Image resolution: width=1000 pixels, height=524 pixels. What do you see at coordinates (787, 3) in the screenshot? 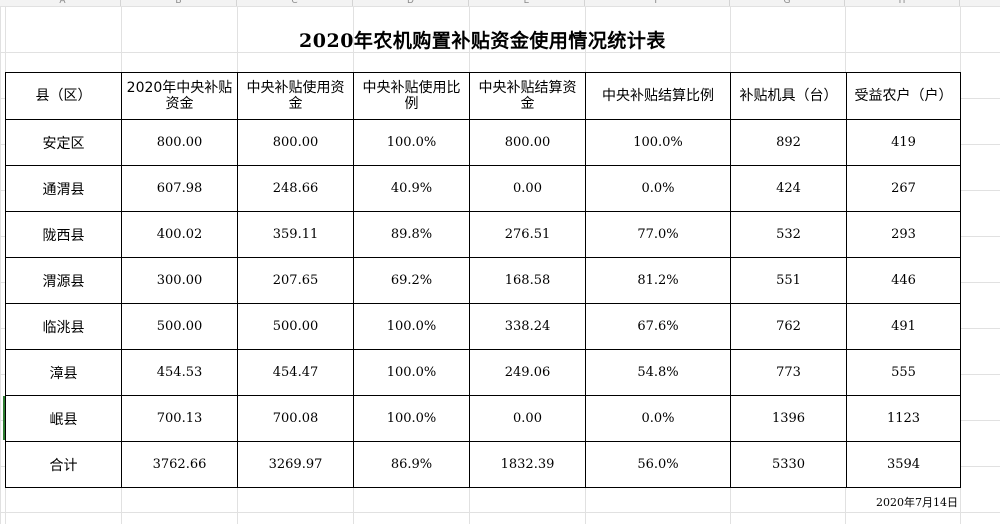
I see `column-letter-g: G` at bounding box center [787, 3].